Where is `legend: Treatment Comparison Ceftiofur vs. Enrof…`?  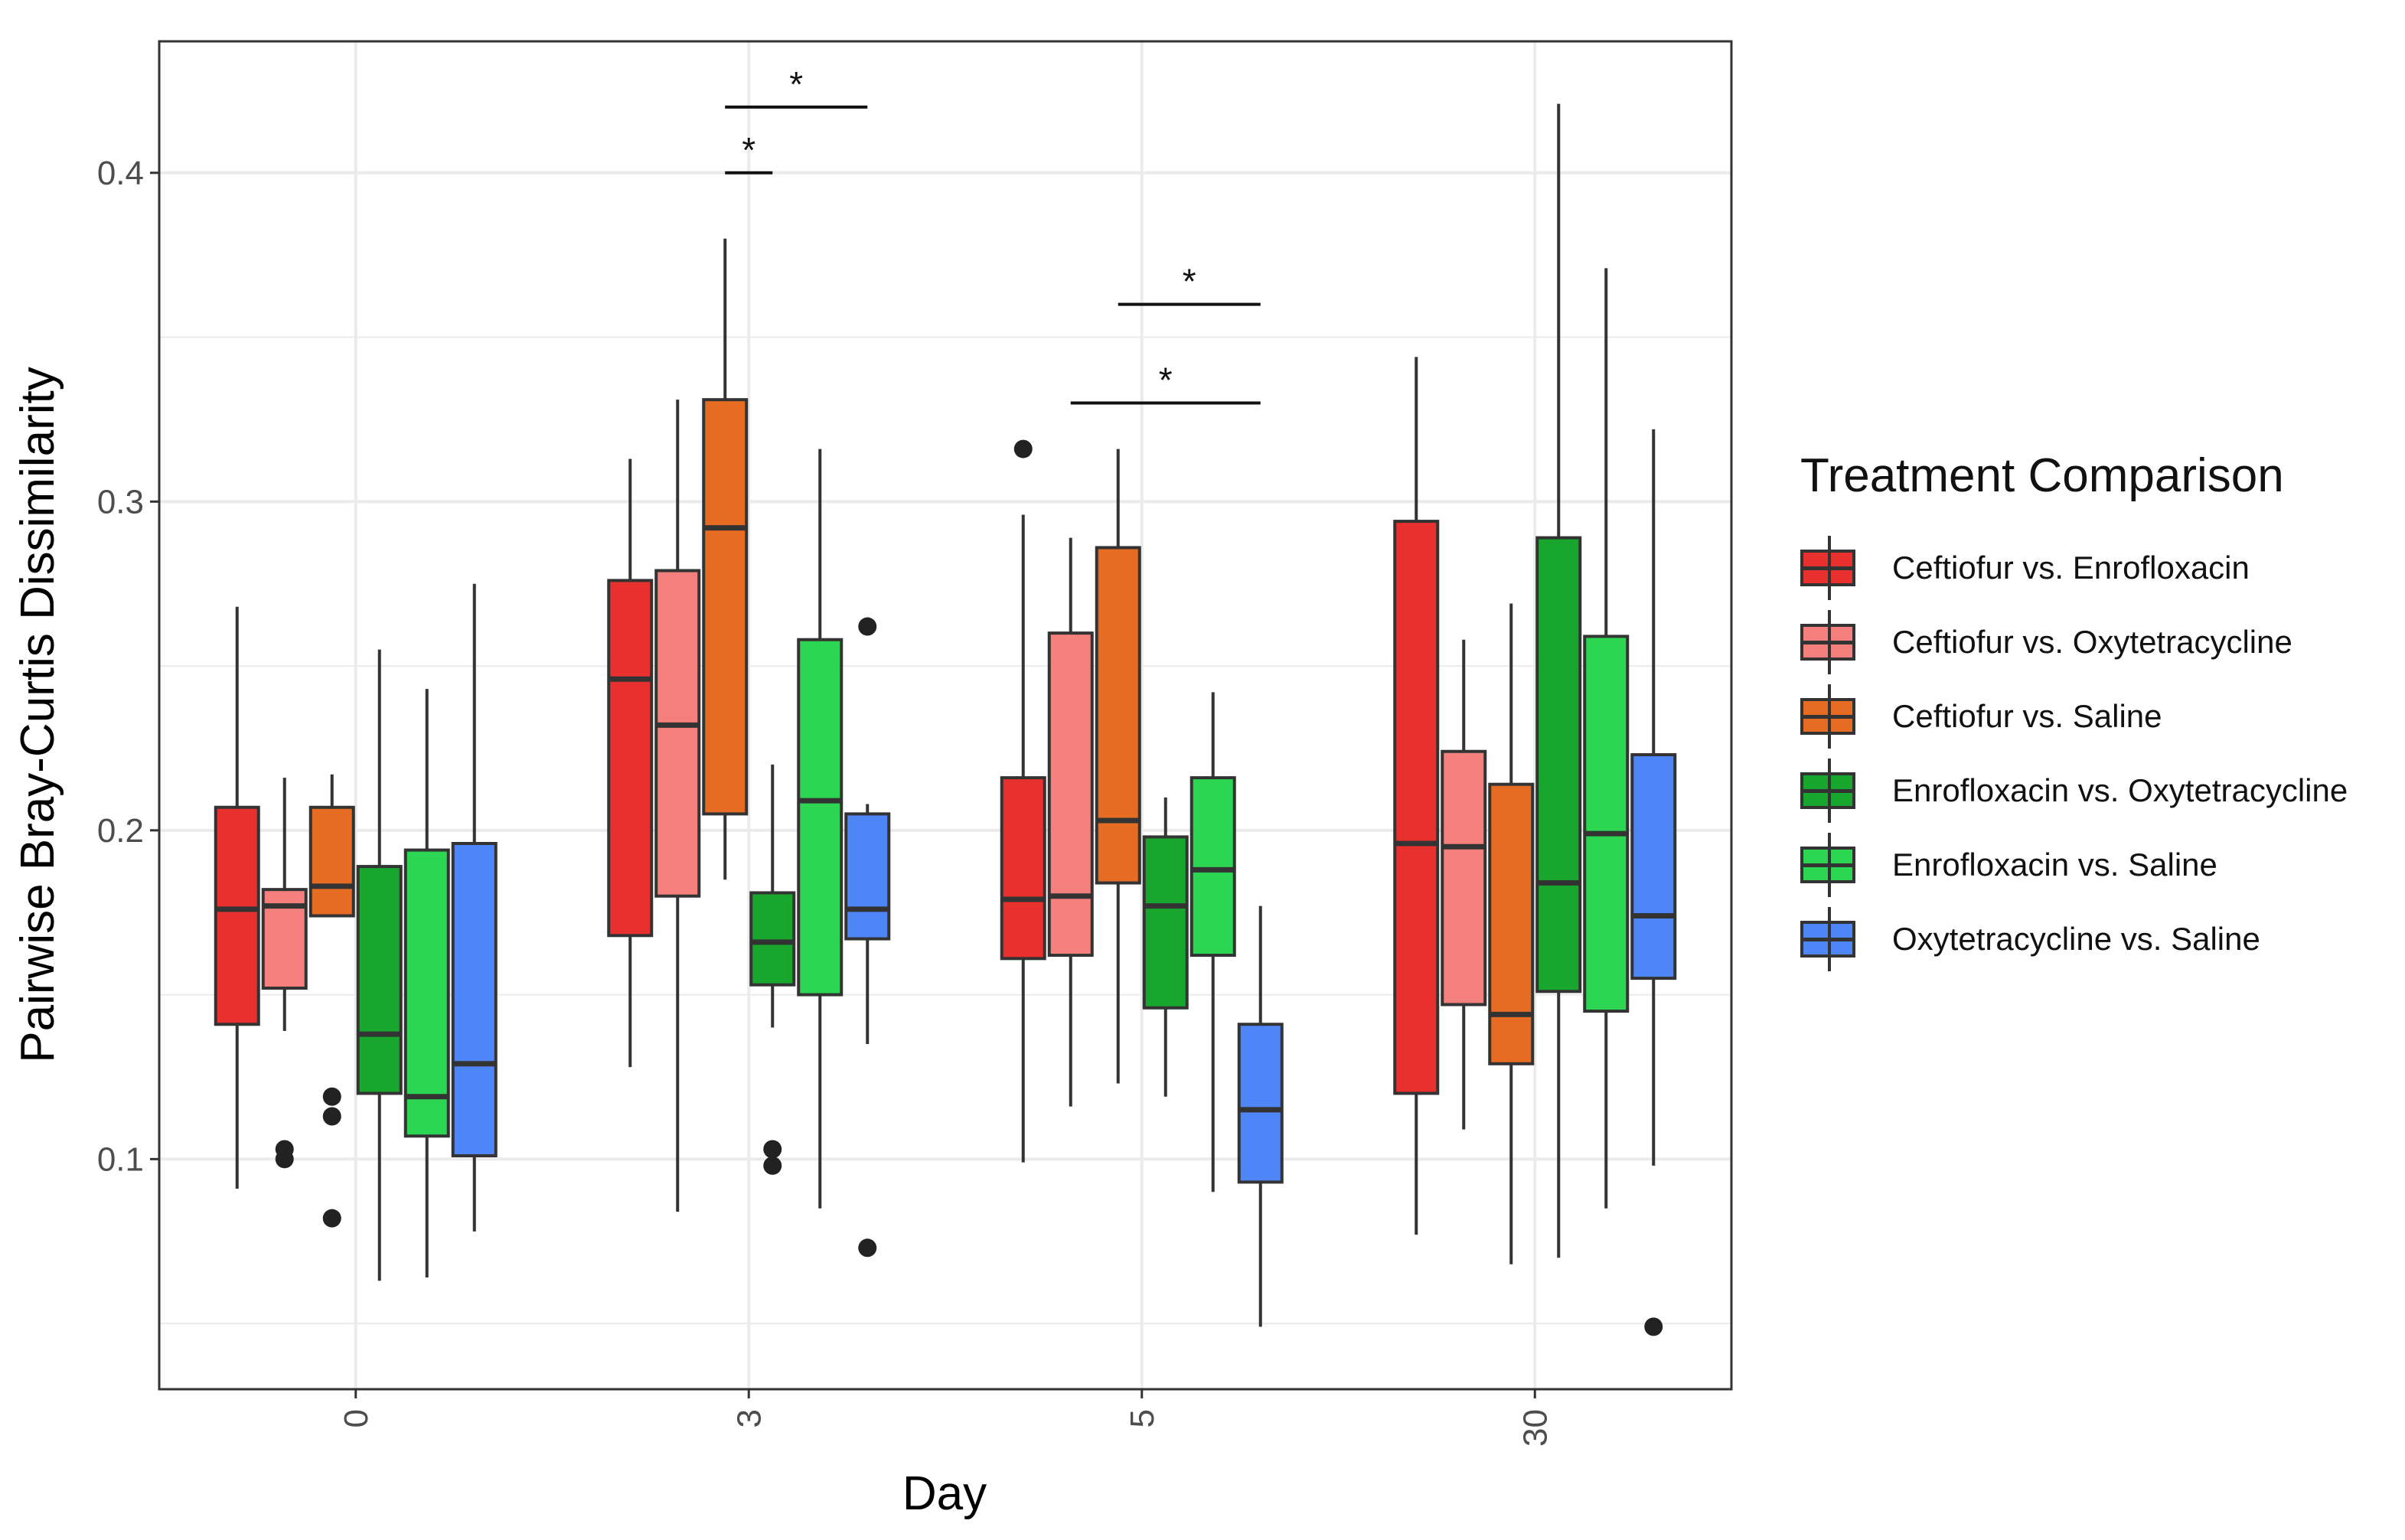
legend: Treatment Comparison Ceftiofur vs. Enrof… is located at coordinates (2074, 713).